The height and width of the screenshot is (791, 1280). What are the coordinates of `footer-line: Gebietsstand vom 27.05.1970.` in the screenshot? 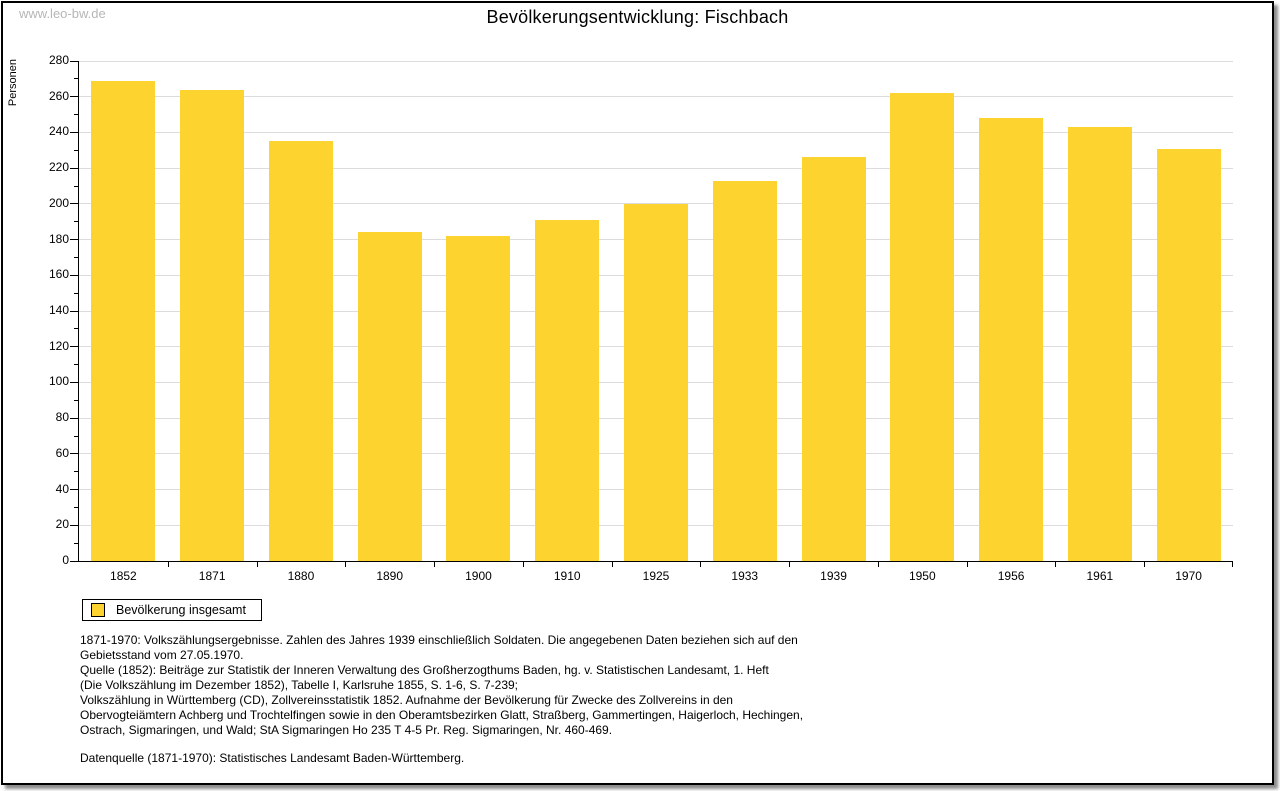 It's located at (162, 655).